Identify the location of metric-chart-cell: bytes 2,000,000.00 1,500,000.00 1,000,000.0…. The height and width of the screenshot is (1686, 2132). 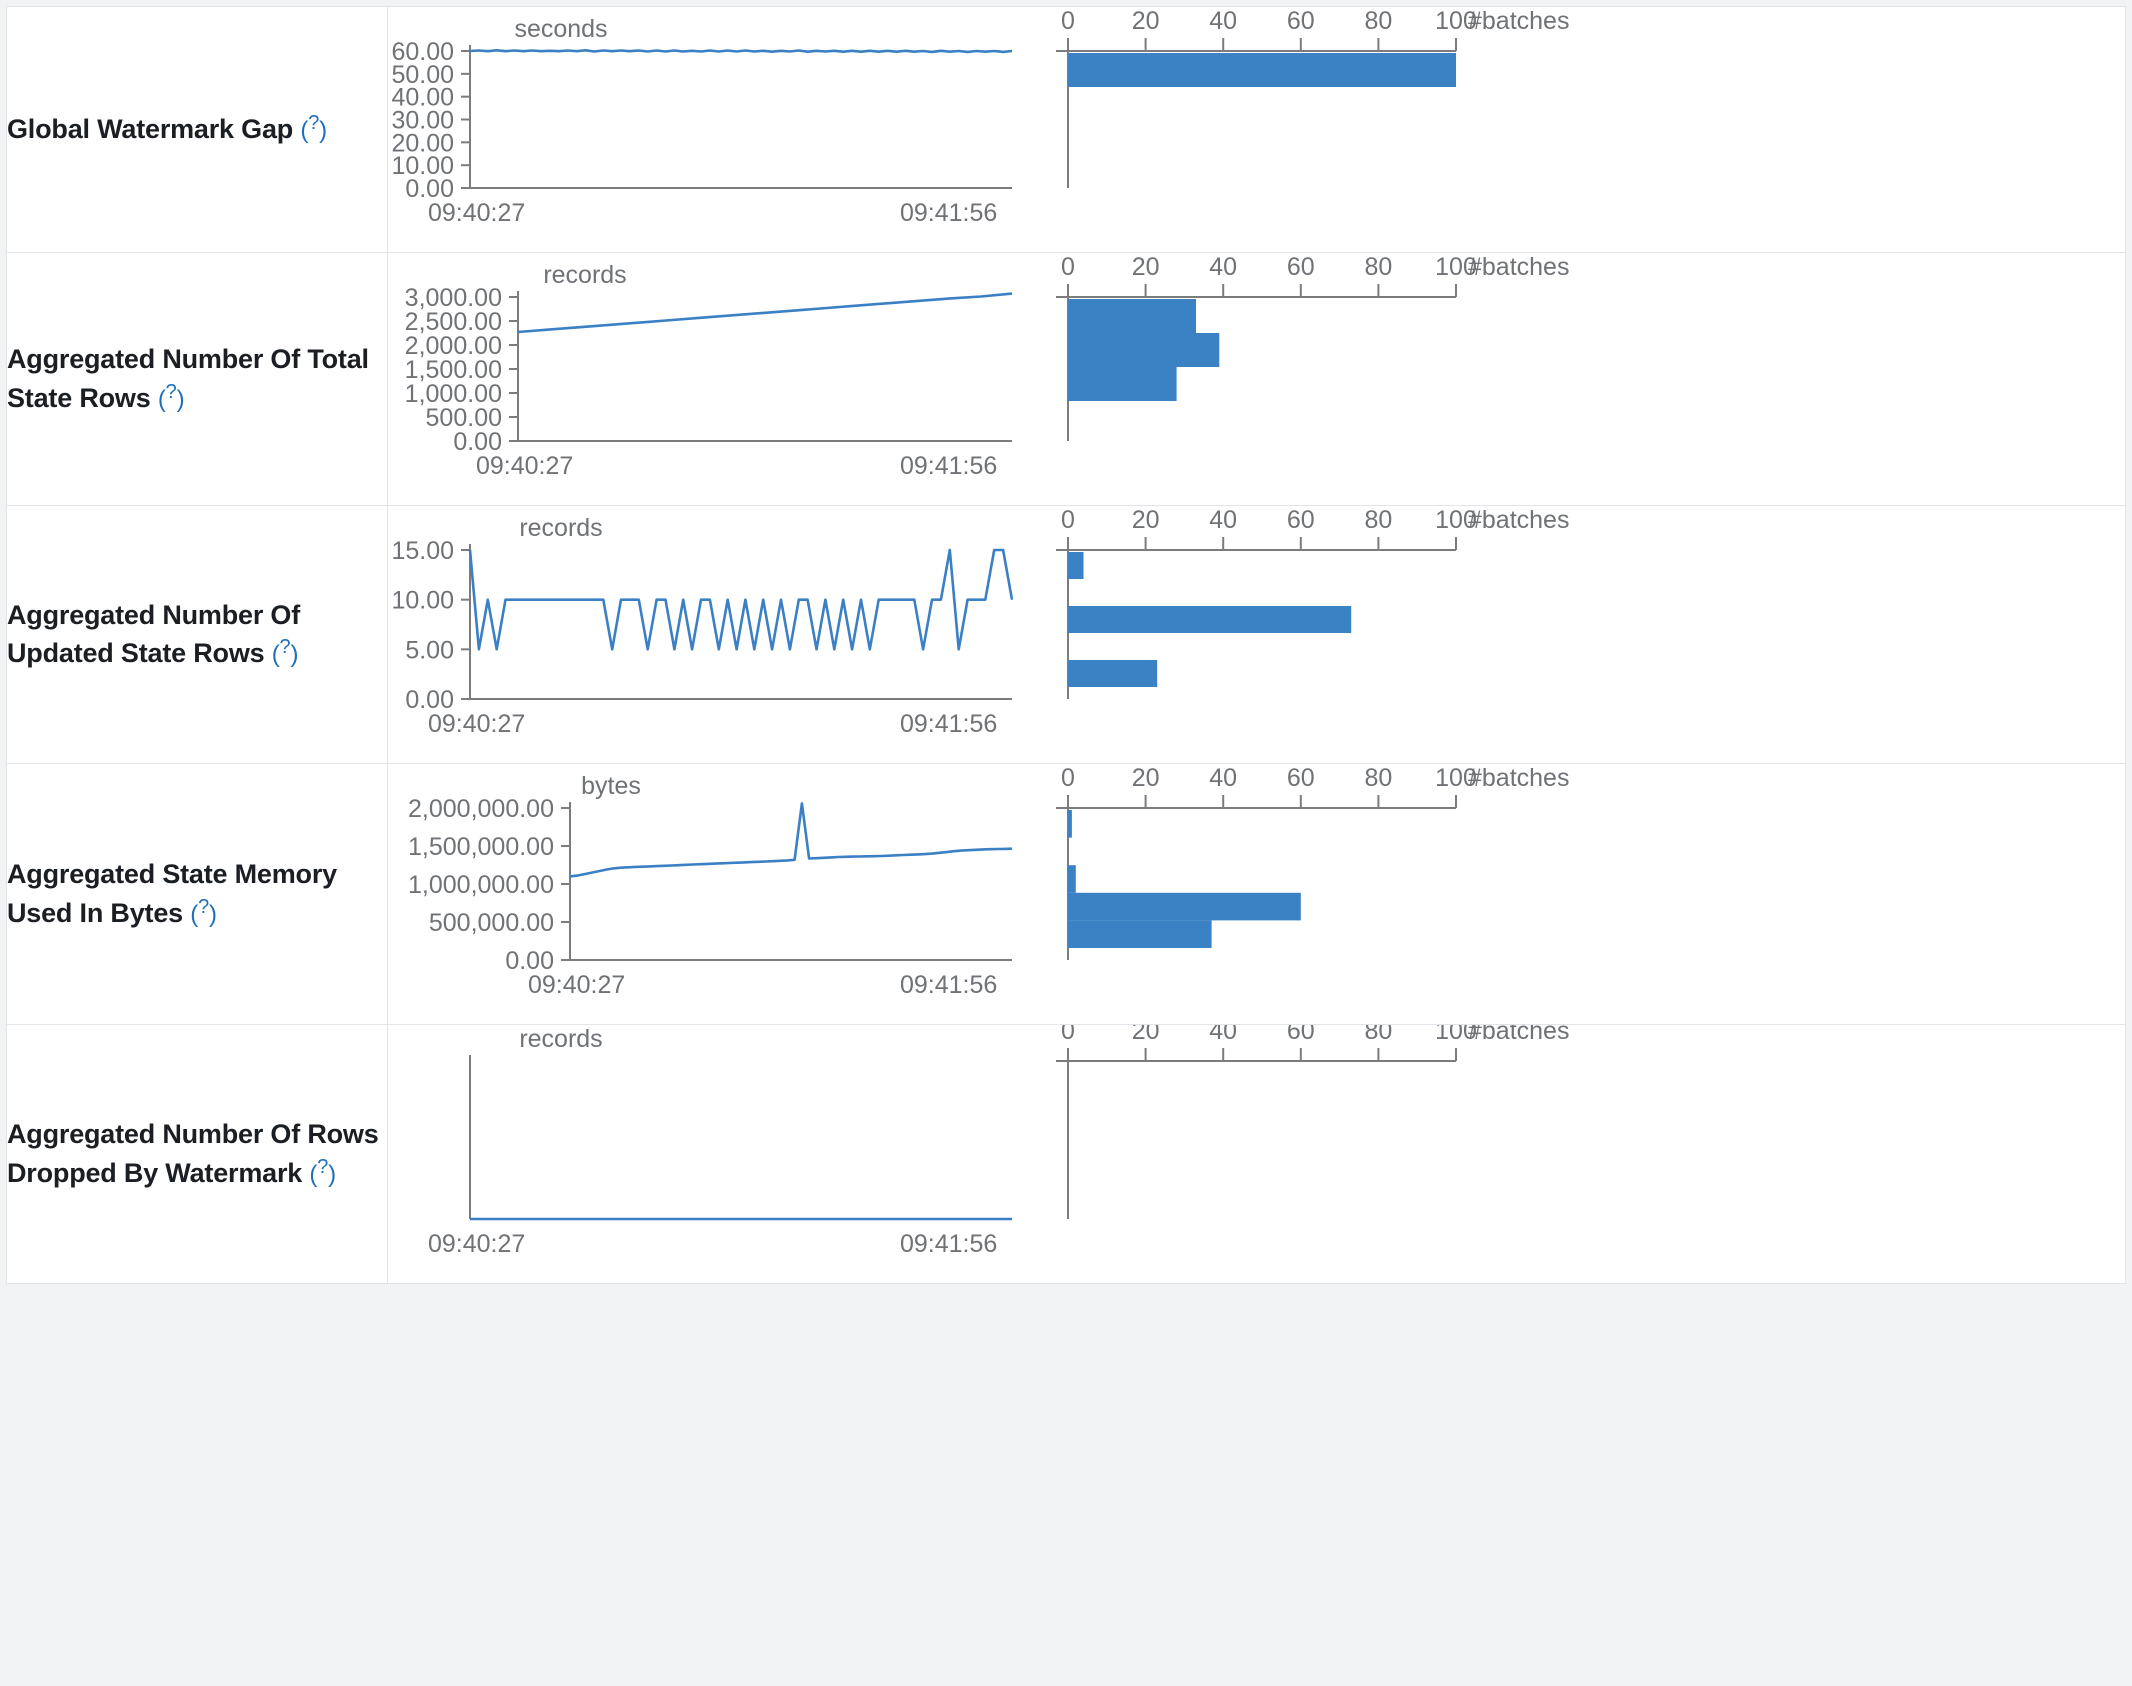
(1256, 894).